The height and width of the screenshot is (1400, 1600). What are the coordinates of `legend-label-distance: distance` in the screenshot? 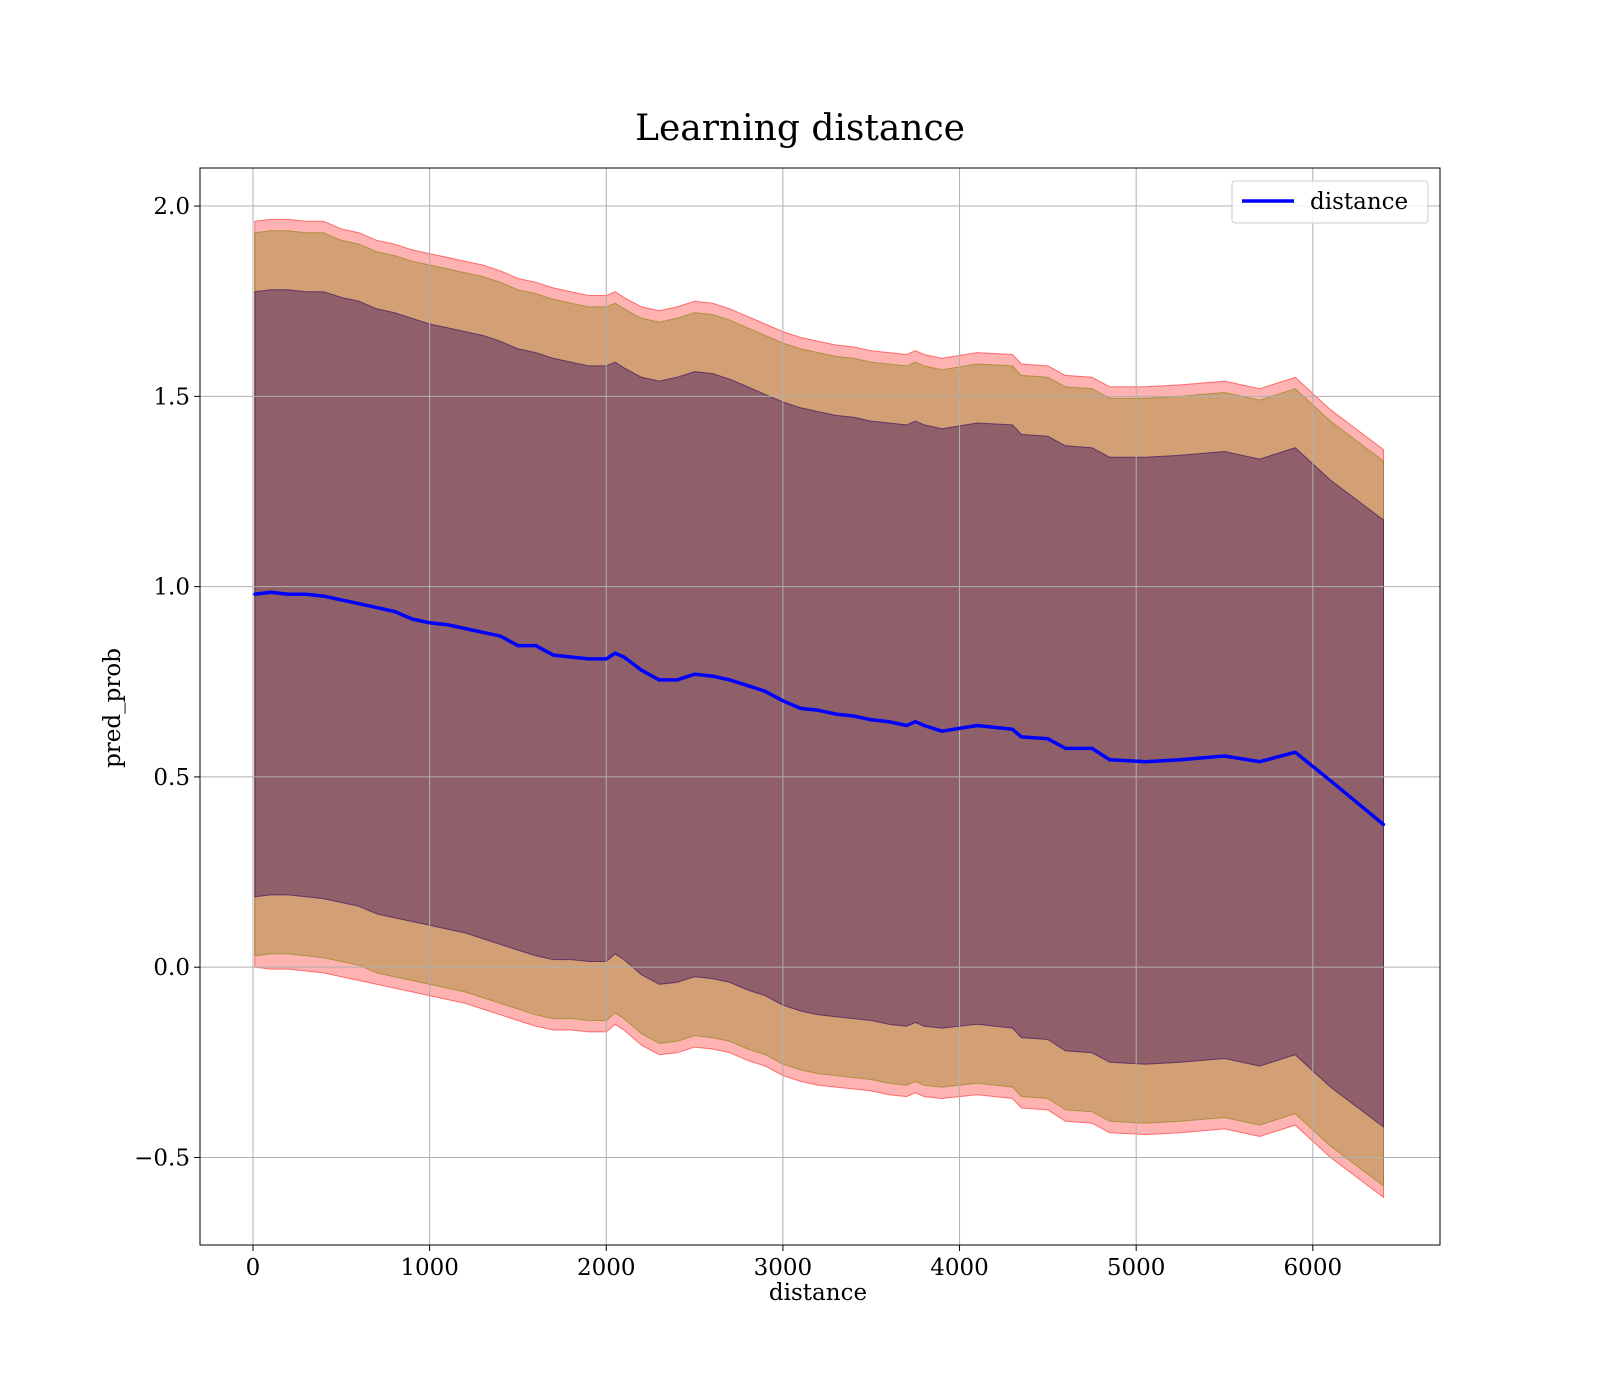 It's located at (1359, 202).